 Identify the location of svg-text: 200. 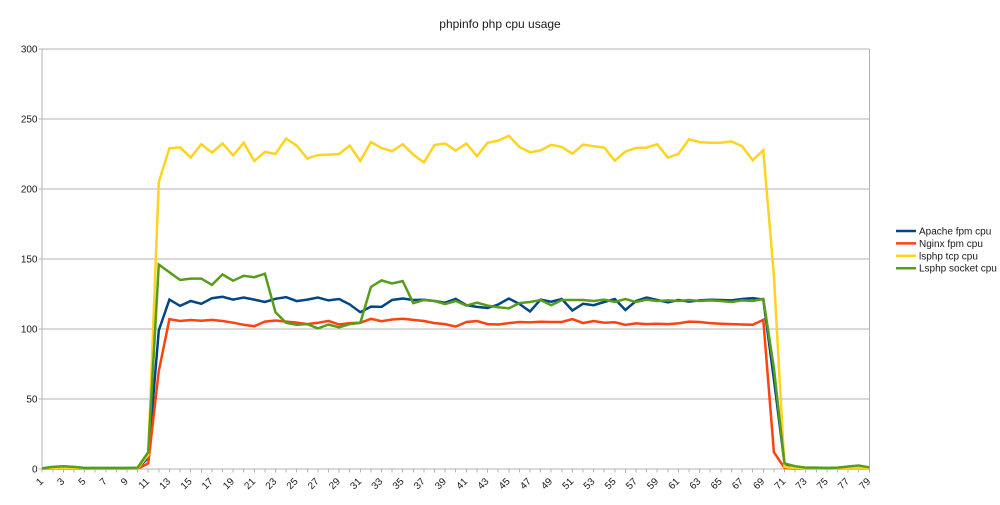
(29, 190).